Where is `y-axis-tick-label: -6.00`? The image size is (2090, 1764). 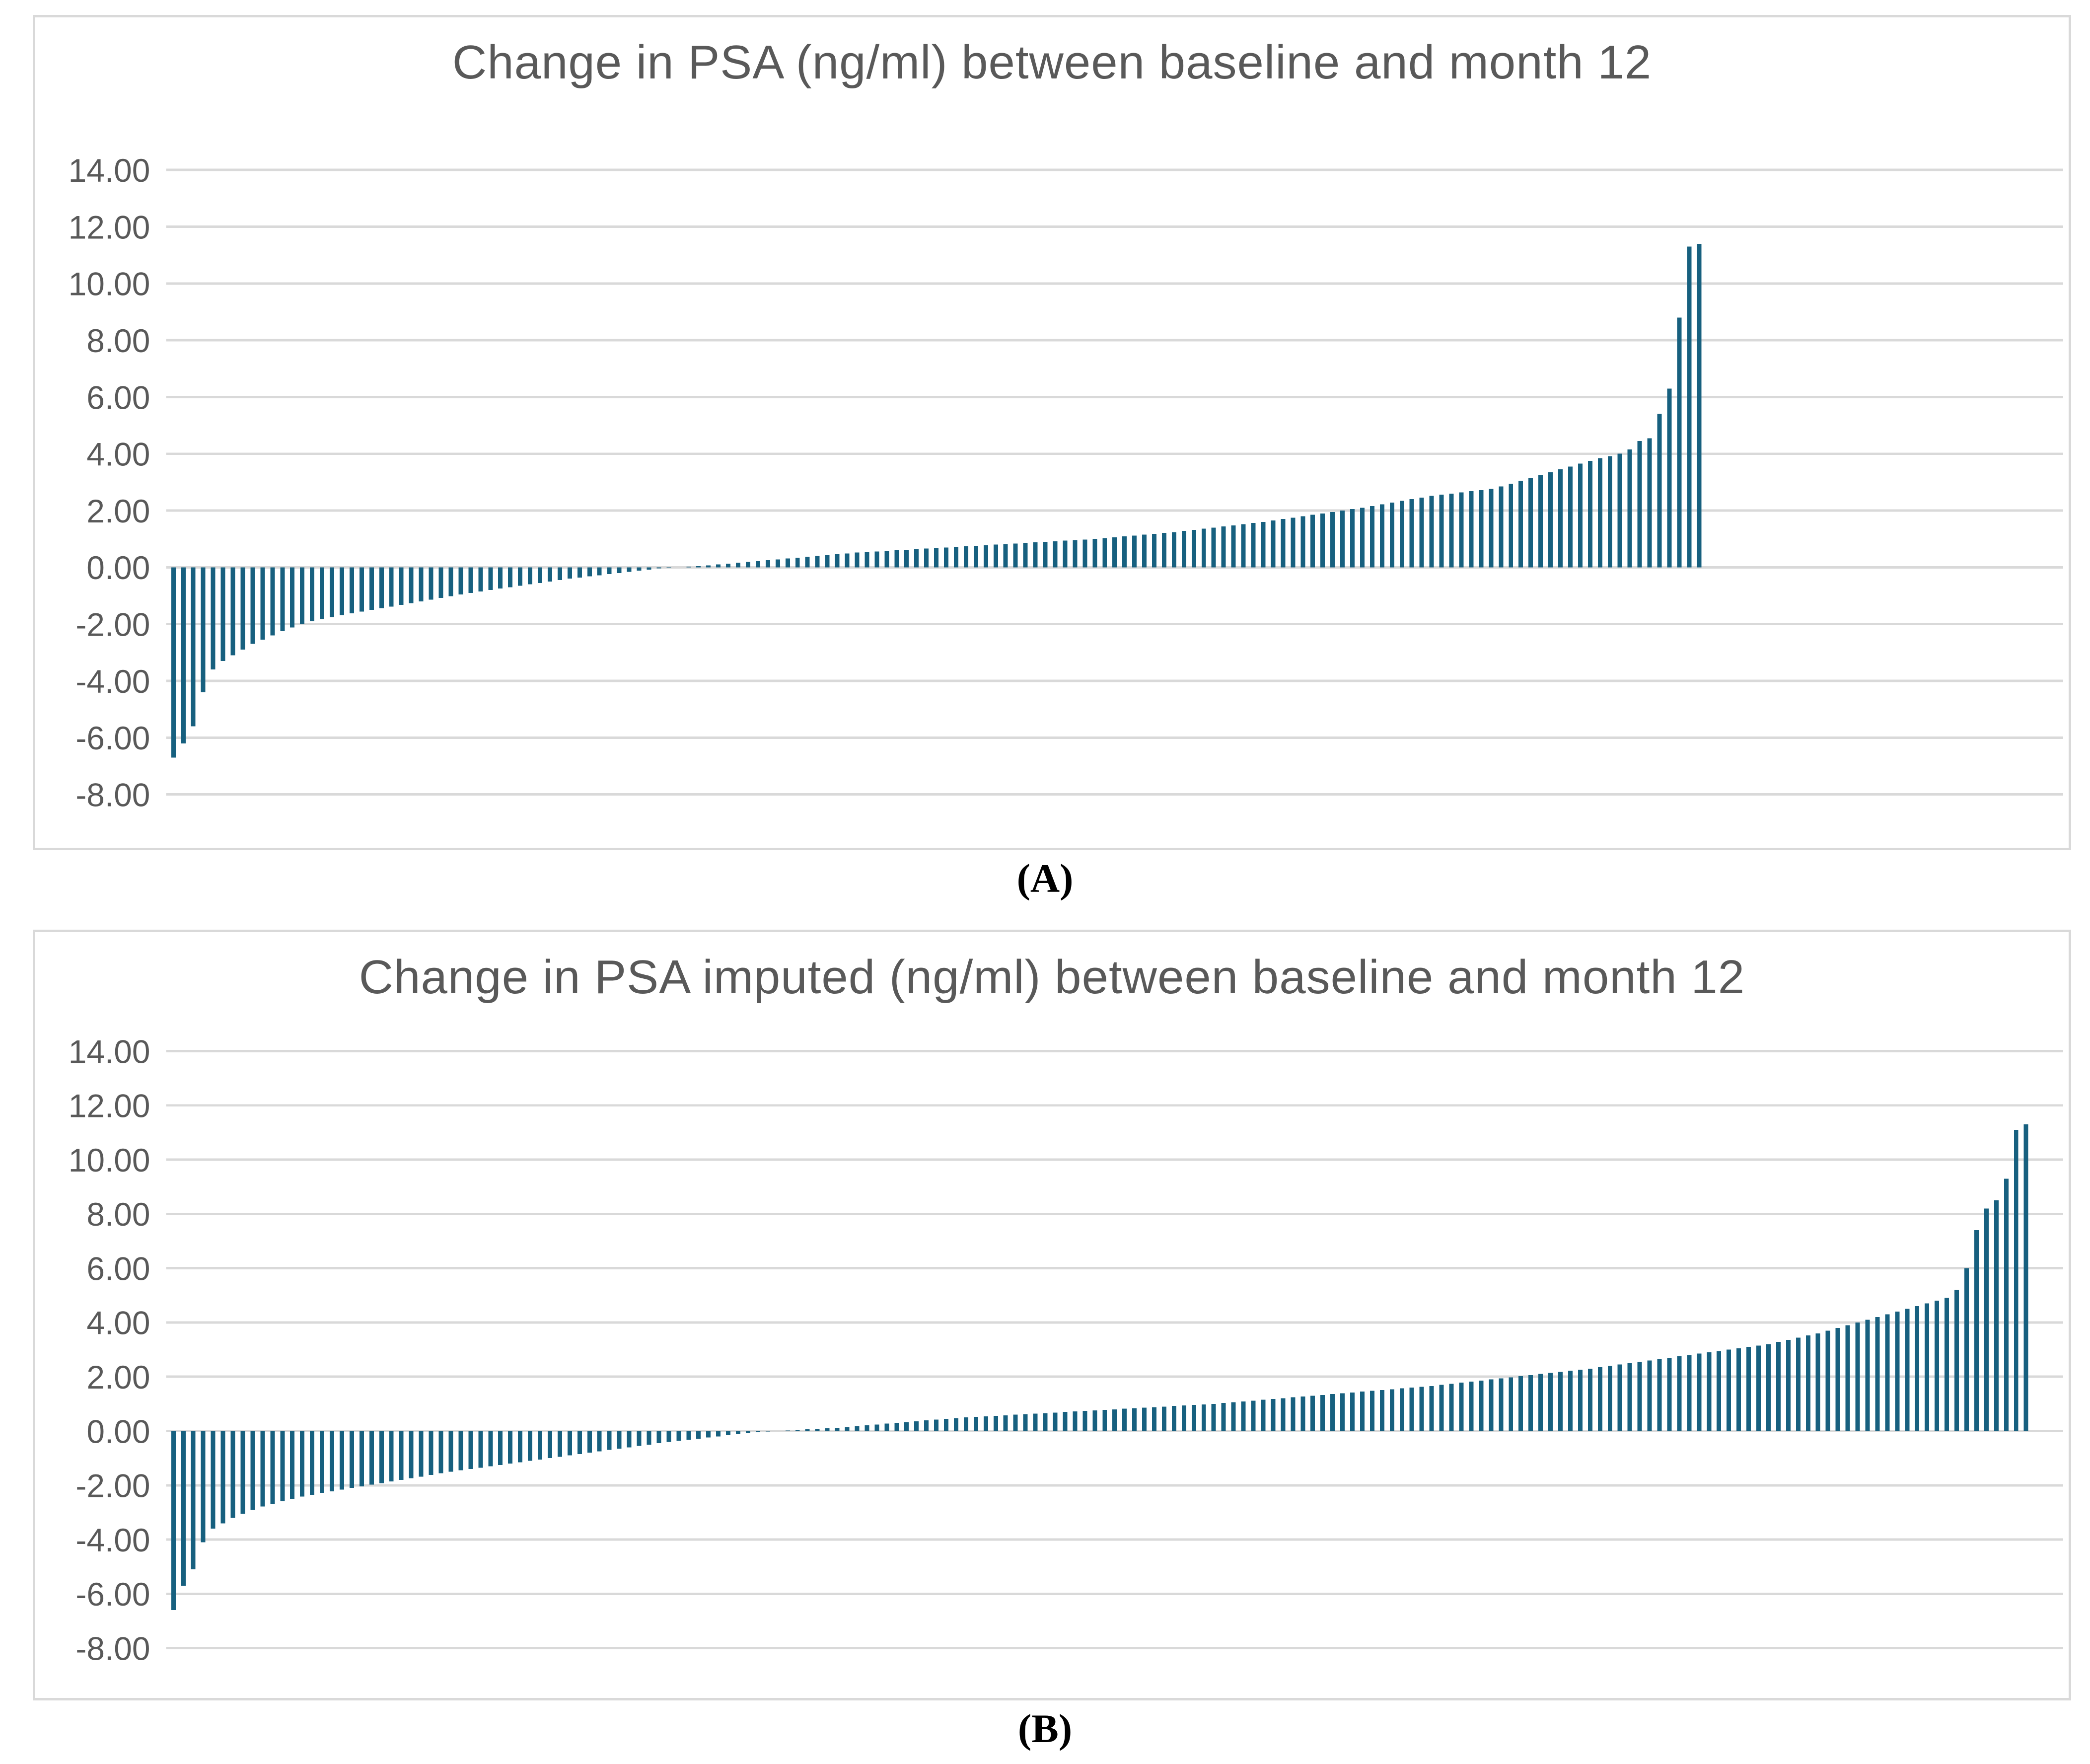
y-axis-tick-label: -6.00 is located at coordinates (112, 738).